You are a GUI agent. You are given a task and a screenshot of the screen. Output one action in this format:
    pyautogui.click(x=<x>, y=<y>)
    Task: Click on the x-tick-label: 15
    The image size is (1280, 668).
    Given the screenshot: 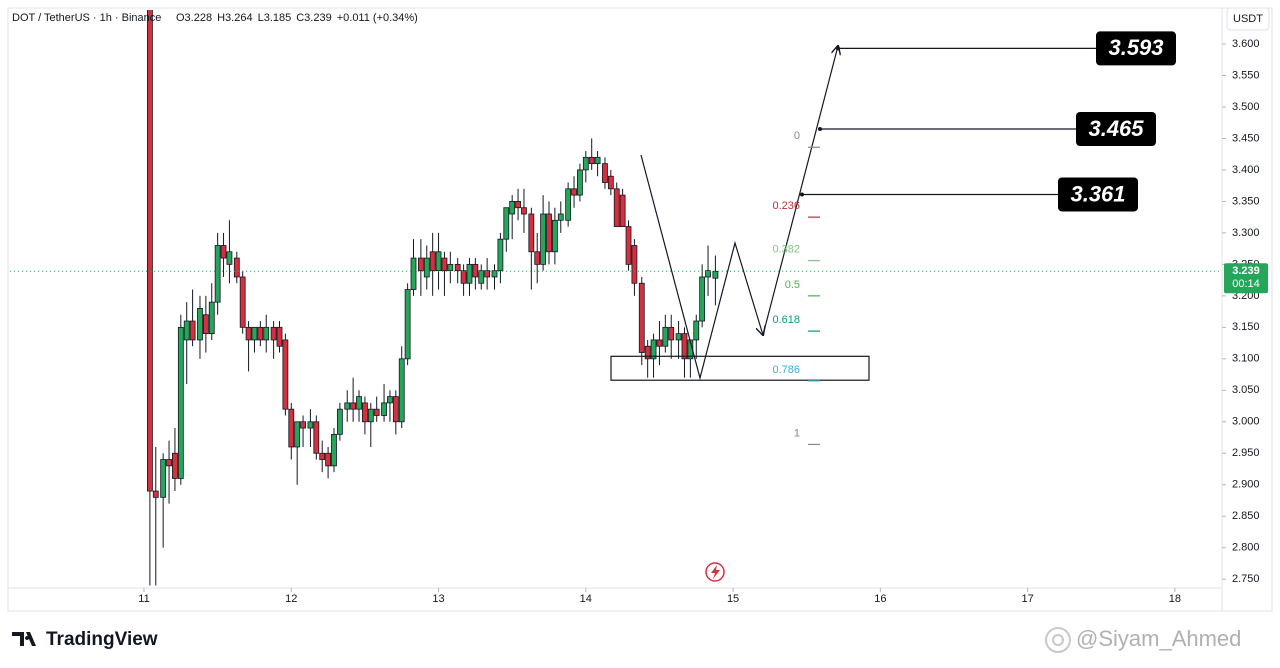 What is the action you would take?
    pyautogui.click(x=733, y=599)
    